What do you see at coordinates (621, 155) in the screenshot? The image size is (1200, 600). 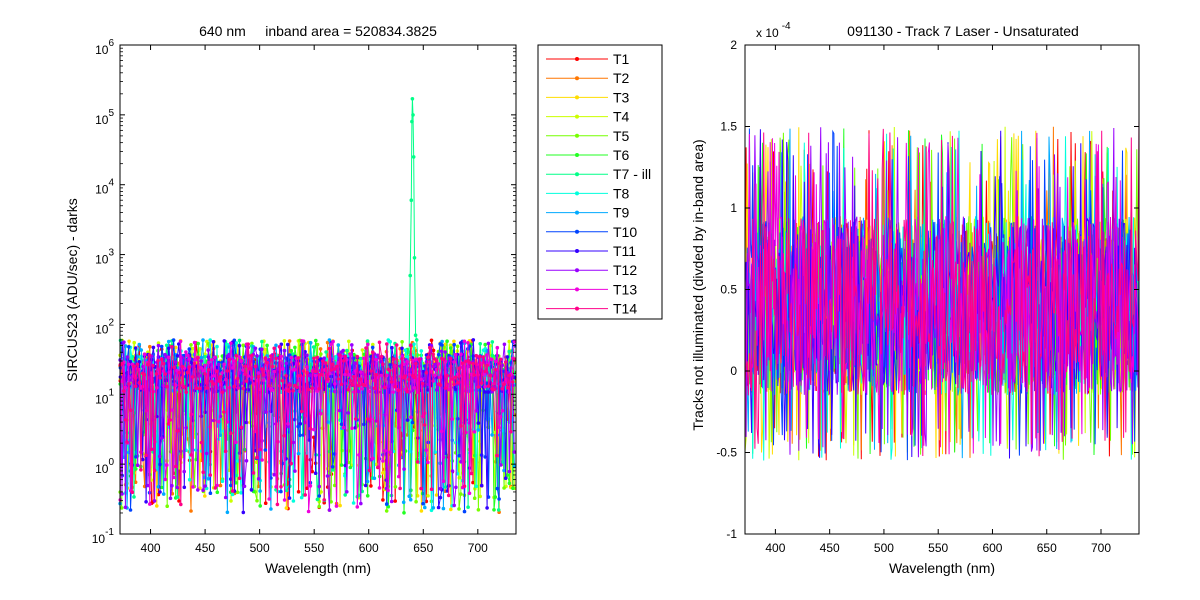 I see `legend-label: T6` at bounding box center [621, 155].